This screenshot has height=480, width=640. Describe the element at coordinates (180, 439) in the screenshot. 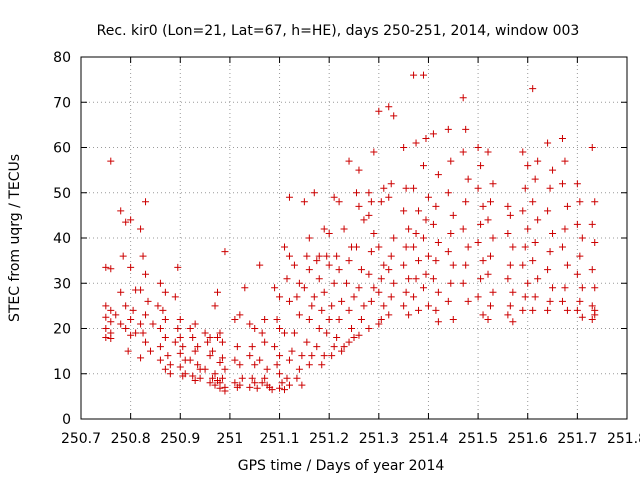

I see `x-tick-label: 250.9` at that location.